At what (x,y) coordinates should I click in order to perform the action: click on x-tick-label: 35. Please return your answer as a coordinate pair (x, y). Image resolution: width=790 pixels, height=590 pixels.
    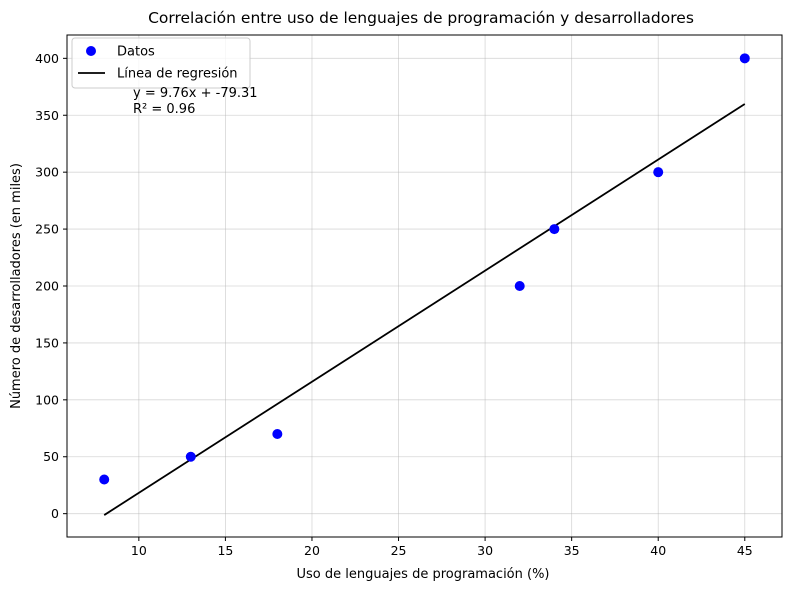
    Looking at the image, I should click on (572, 550).